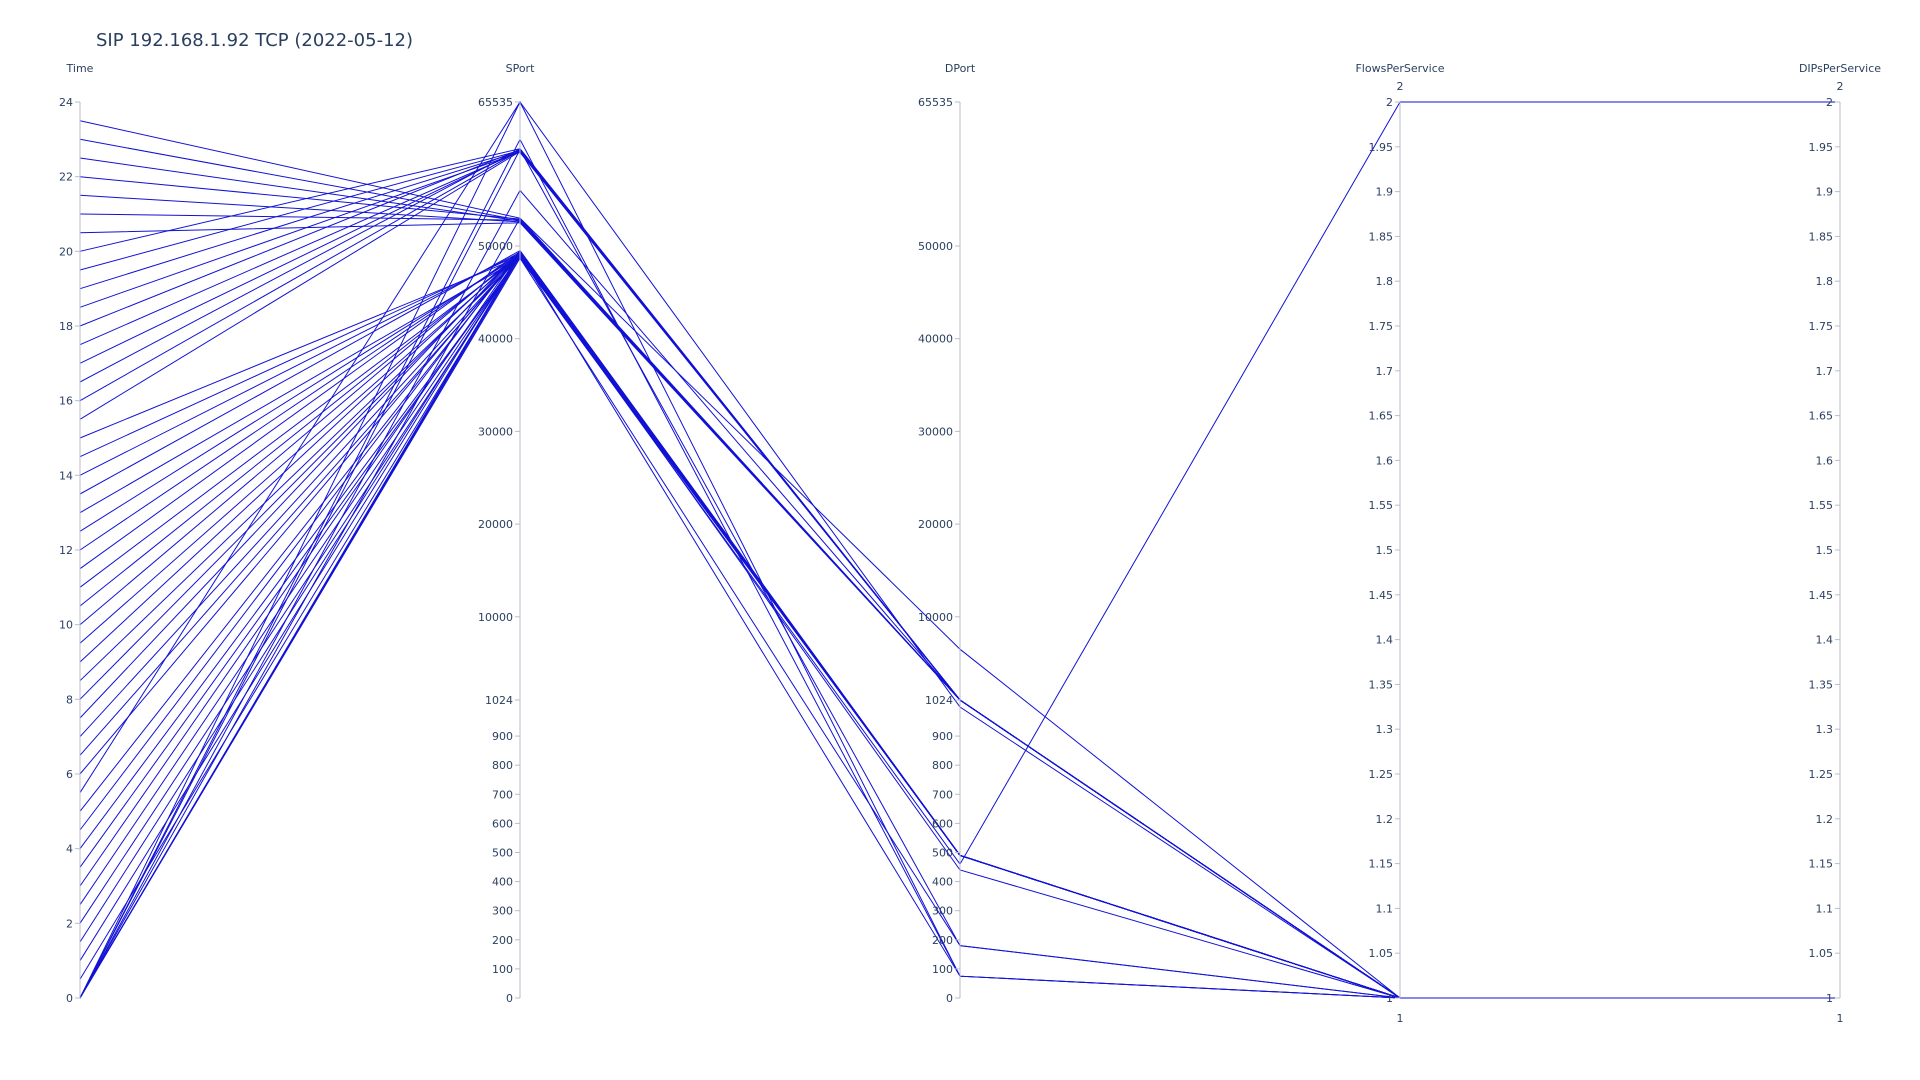  What do you see at coordinates (66, 251) in the screenshot?
I see `tick-label: 20` at bounding box center [66, 251].